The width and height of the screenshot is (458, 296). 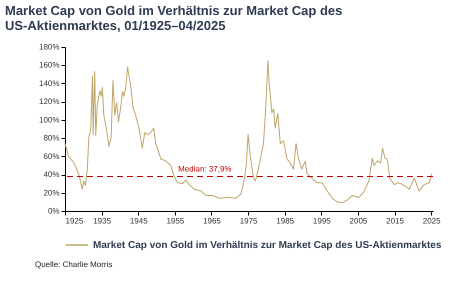 What do you see at coordinates (139, 221) in the screenshot?
I see `x-tick-label: 1945` at bounding box center [139, 221].